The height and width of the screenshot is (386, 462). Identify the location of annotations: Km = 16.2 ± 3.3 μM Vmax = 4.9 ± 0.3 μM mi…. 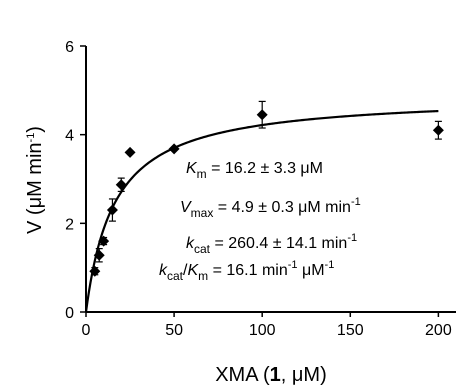
(260, 221).